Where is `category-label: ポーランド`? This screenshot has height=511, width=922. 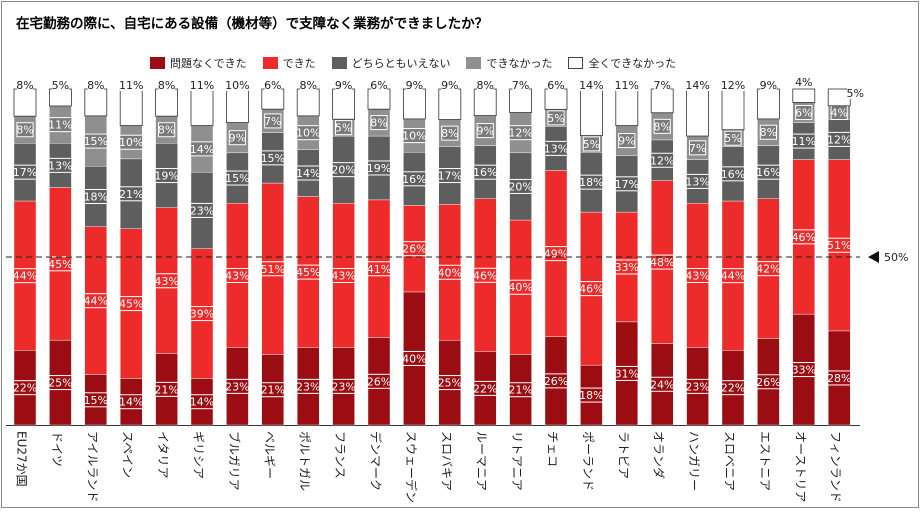
category-label: ポーランド is located at coordinates (588, 461).